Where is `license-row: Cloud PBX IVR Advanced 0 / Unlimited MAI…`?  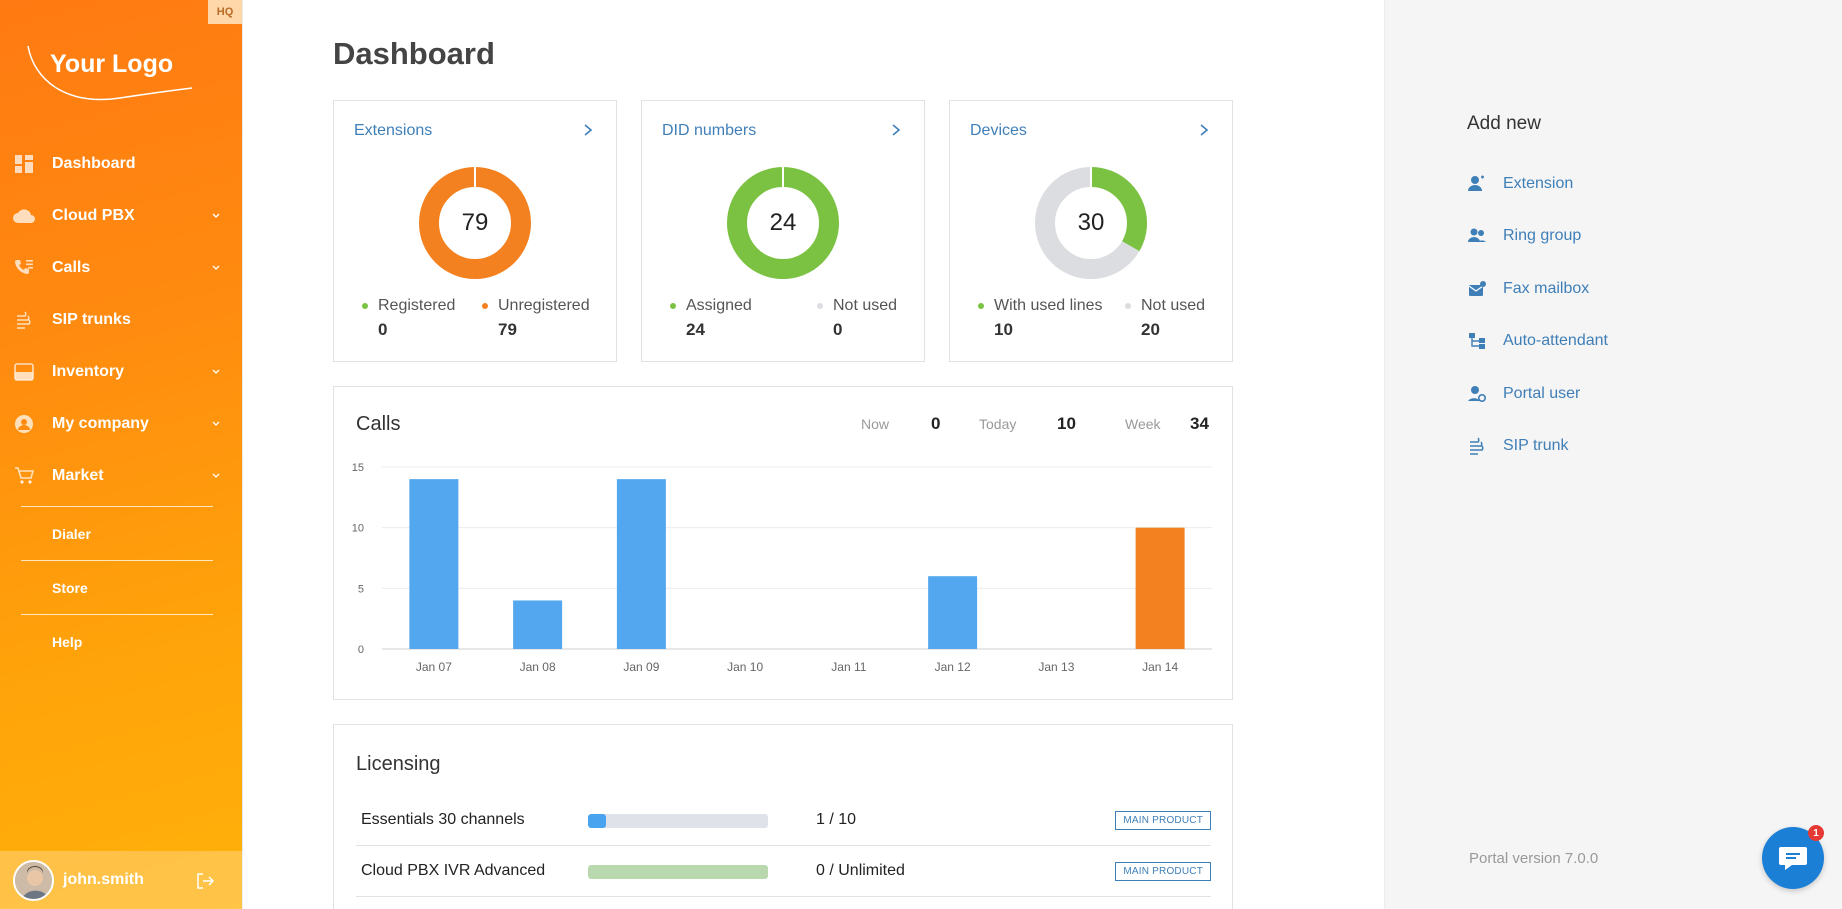 license-row: Cloud PBX IVR Advanced 0 / Unlimited MAI… is located at coordinates (783, 871).